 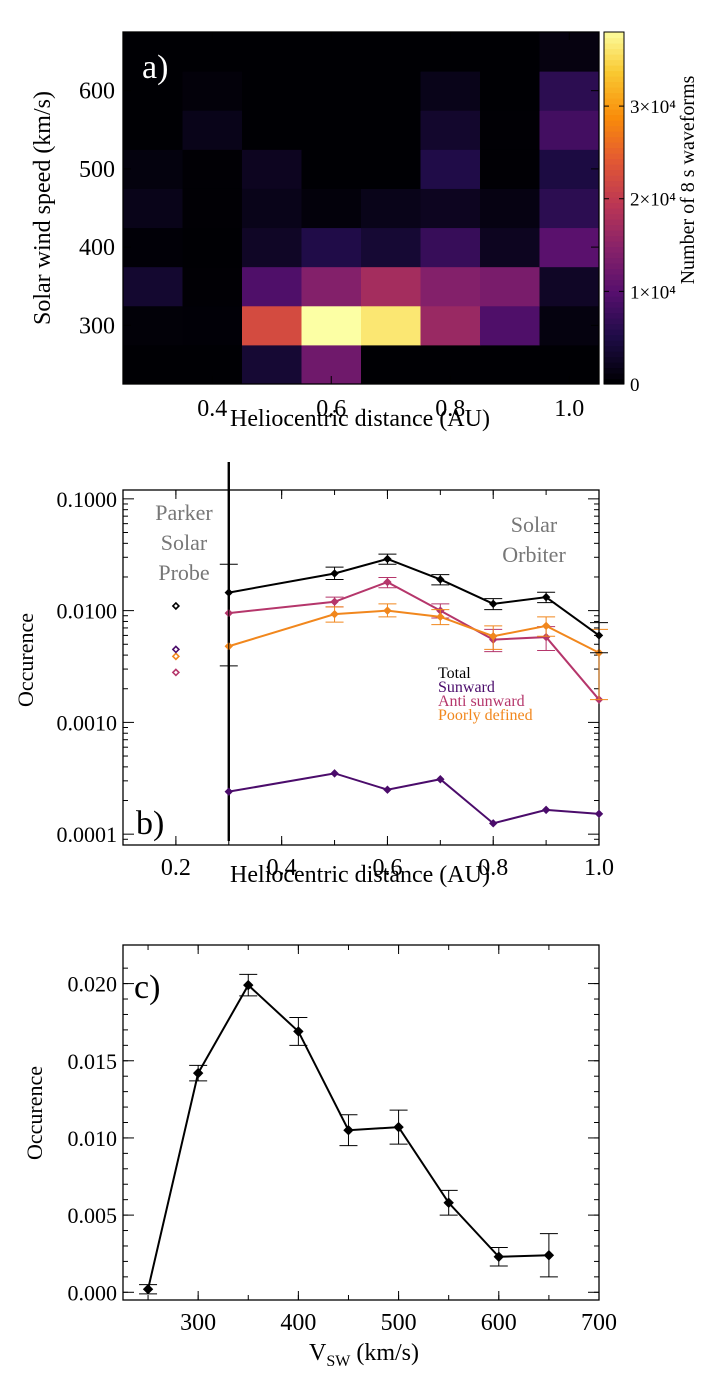 I want to click on legend-sunward: Sunward, so click(x=466, y=687).